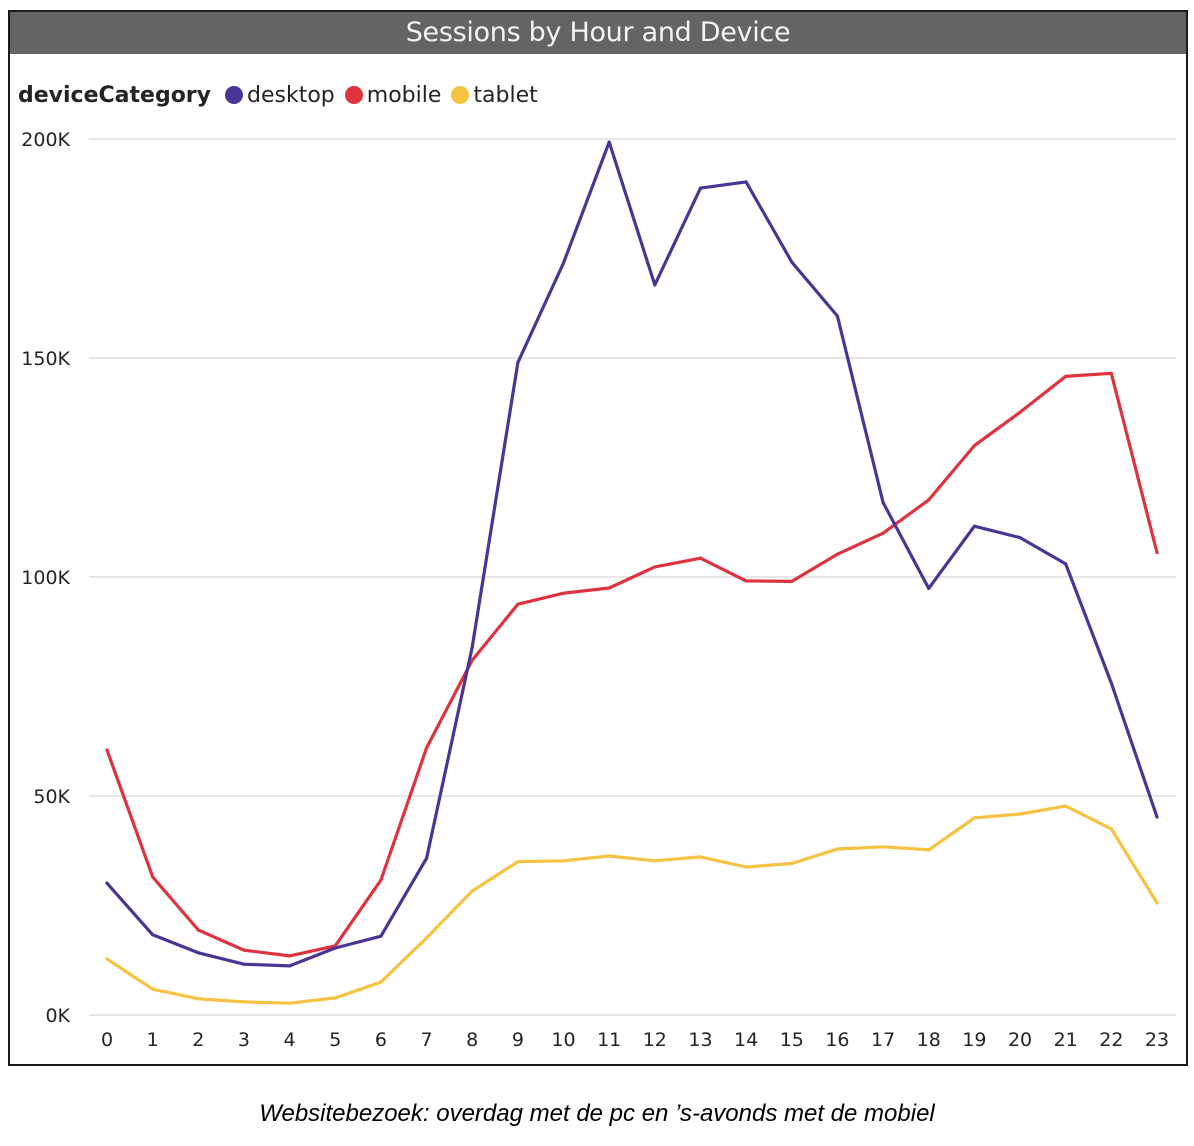 This screenshot has width=1194, height=1146. What do you see at coordinates (598, 33) in the screenshot?
I see `chart-title: Sessions by Hour and Device` at bounding box center [598, 33].